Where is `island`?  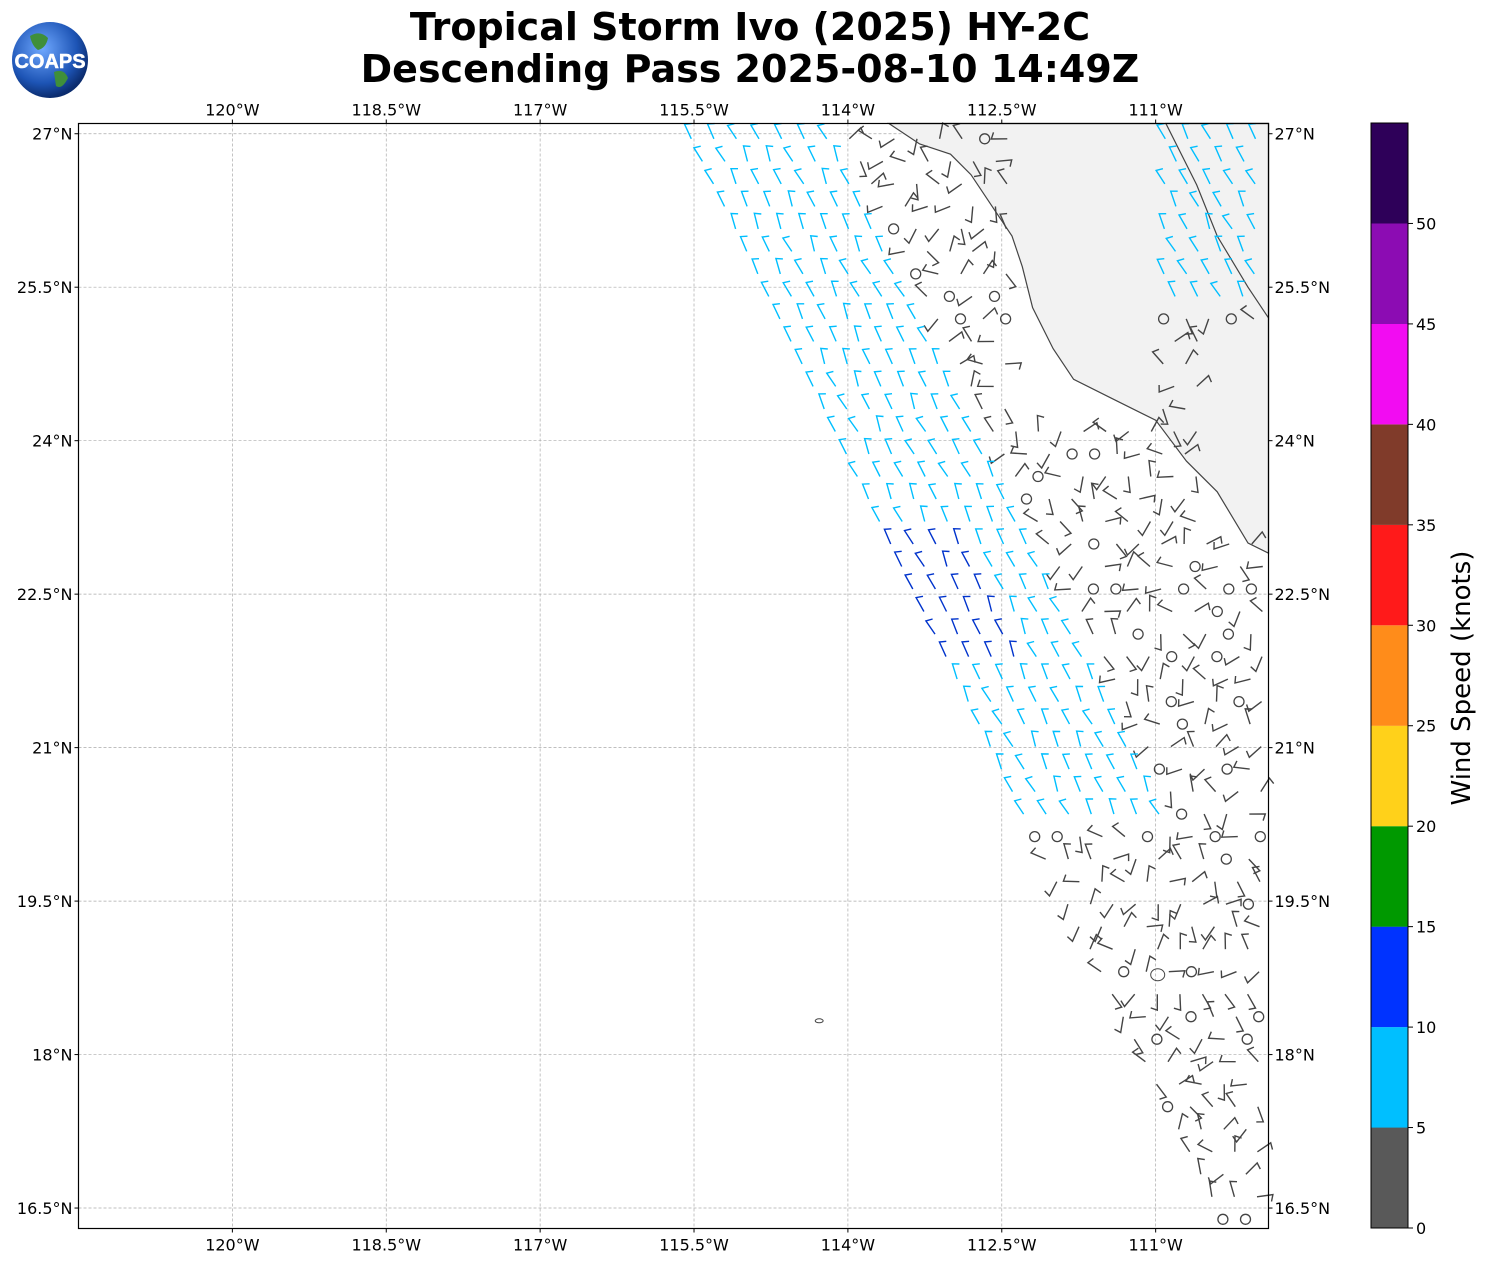
island is located at coordinates (819, 1021).